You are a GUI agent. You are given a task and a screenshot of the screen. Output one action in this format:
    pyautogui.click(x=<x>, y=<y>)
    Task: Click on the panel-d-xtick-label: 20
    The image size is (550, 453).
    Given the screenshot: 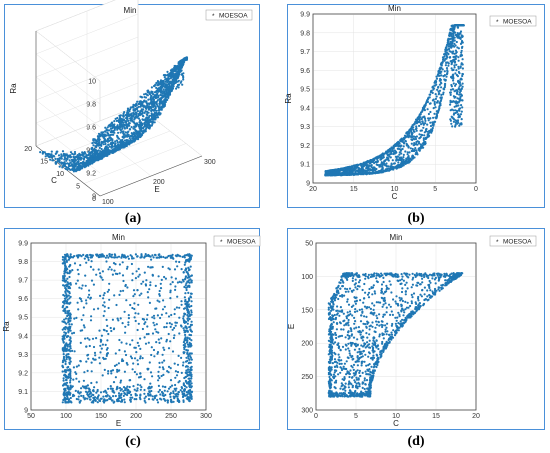 What is the action you would take?
    pyautogui.click(x=476, y=416)
    